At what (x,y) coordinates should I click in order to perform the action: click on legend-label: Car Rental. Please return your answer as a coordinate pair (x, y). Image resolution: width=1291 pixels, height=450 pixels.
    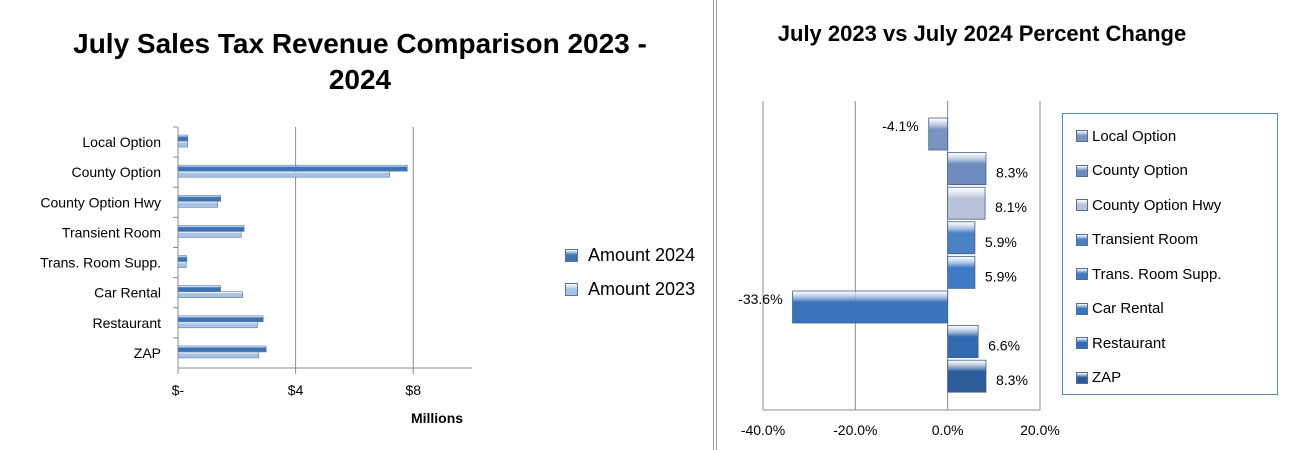
    Looking at the image, I should click on (1128, 309).